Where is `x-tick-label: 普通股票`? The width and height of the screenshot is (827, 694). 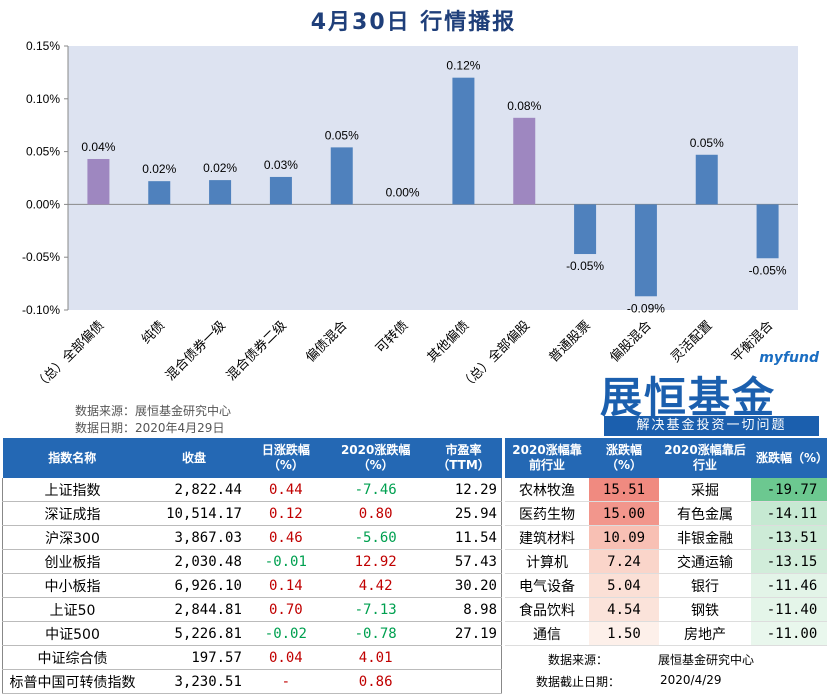 x-tick-label: 普通股票 is located at coordinates (570, 341).